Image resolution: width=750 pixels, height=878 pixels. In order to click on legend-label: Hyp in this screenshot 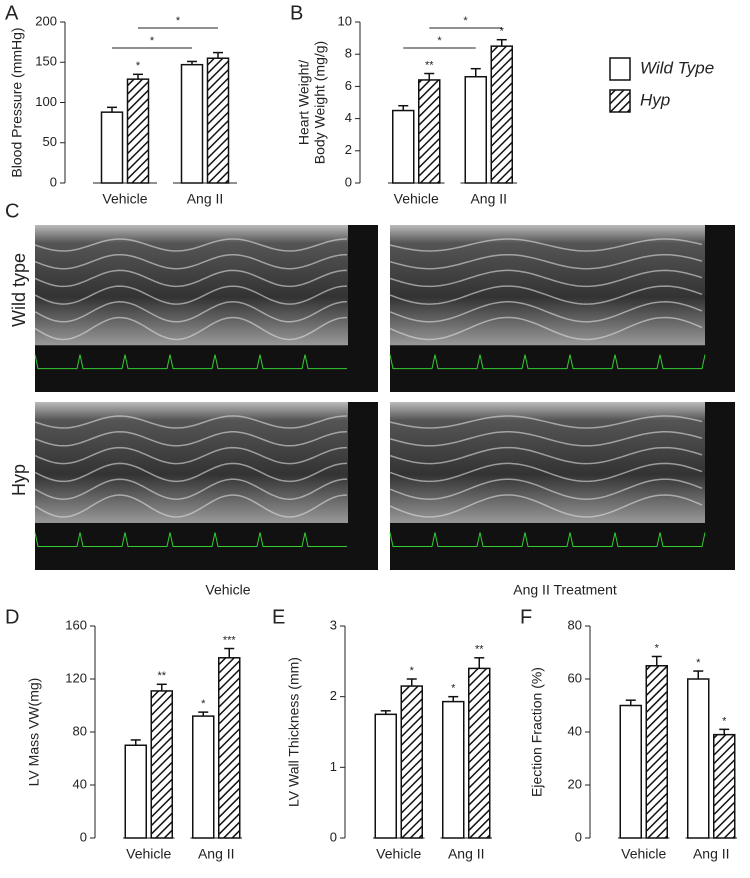, I will do `click(655, 99)`.